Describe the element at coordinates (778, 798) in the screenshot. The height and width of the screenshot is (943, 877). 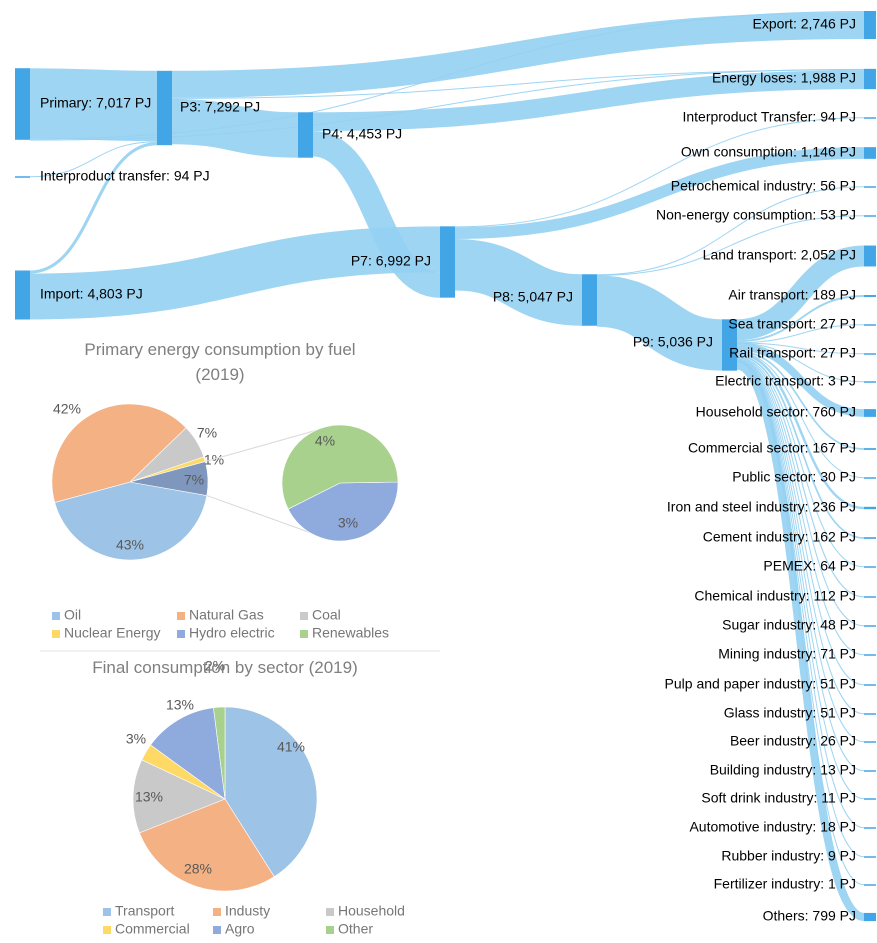
I see `node-label: Soft drink industry: 11 PJ` at that location.